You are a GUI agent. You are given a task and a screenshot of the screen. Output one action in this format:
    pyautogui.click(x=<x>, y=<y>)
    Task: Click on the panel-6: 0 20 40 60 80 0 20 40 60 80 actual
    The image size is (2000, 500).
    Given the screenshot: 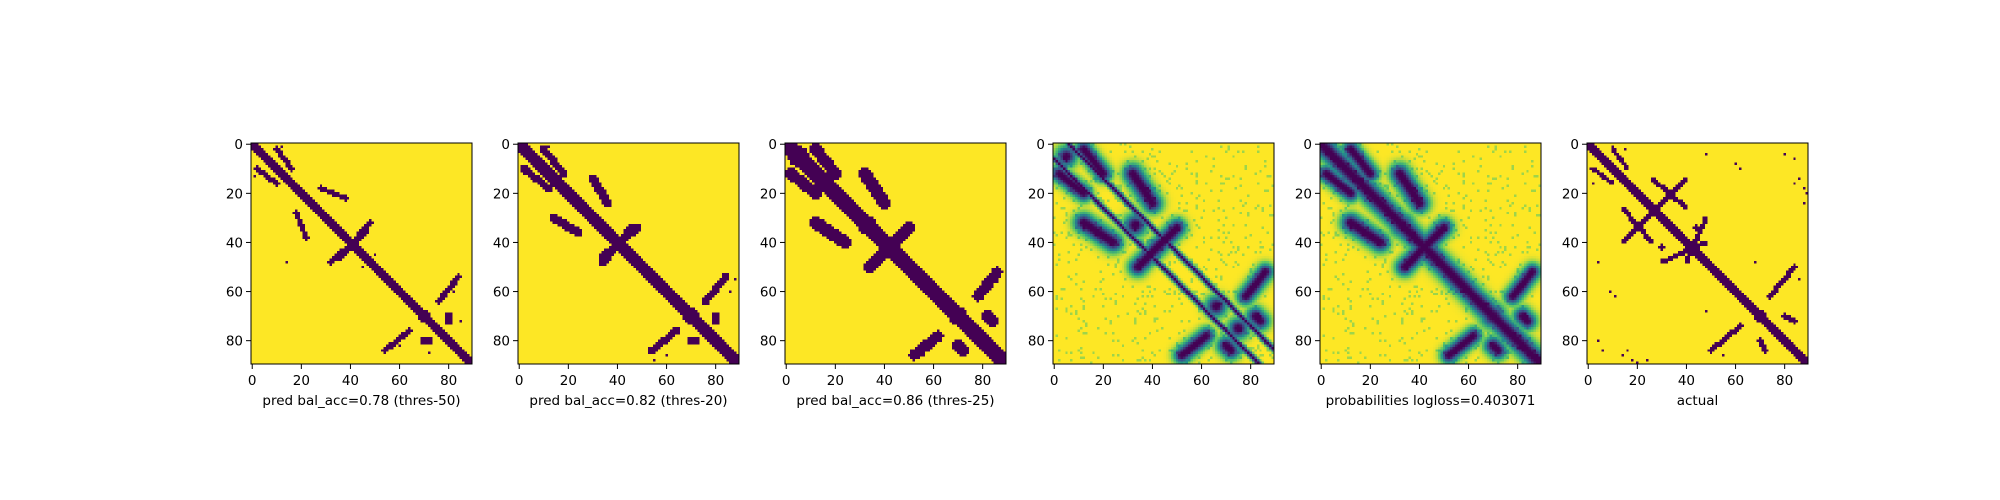 What is the action you would take?
    pyautogui.click(x=1685, y=273)
    